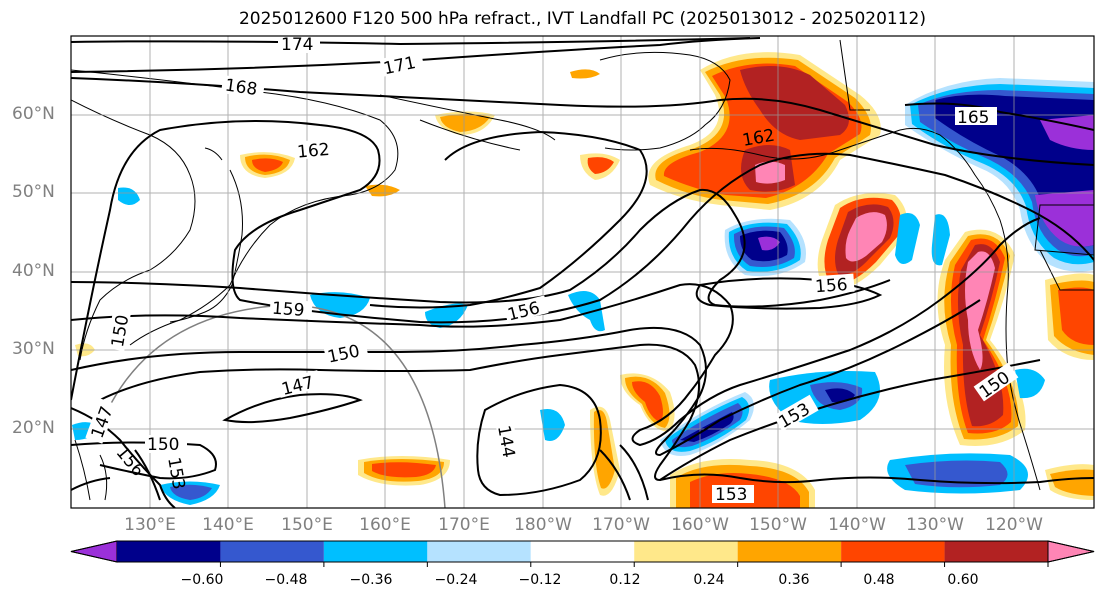  Describe the element at coordinates (297, 45) in the screenshot. I see `contour-label: 174` at that location.